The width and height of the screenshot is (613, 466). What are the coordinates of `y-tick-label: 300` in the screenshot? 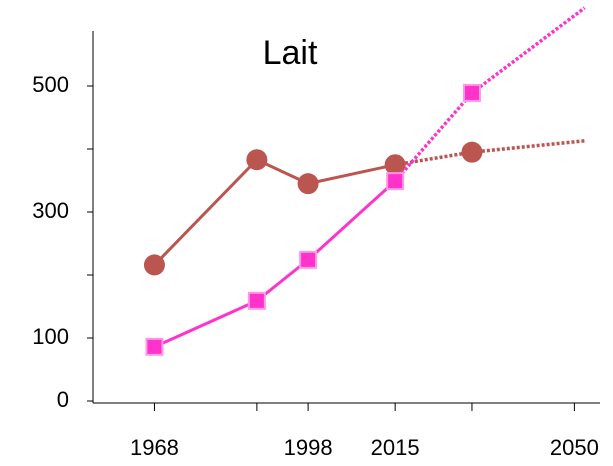 It's located at (50, 210).